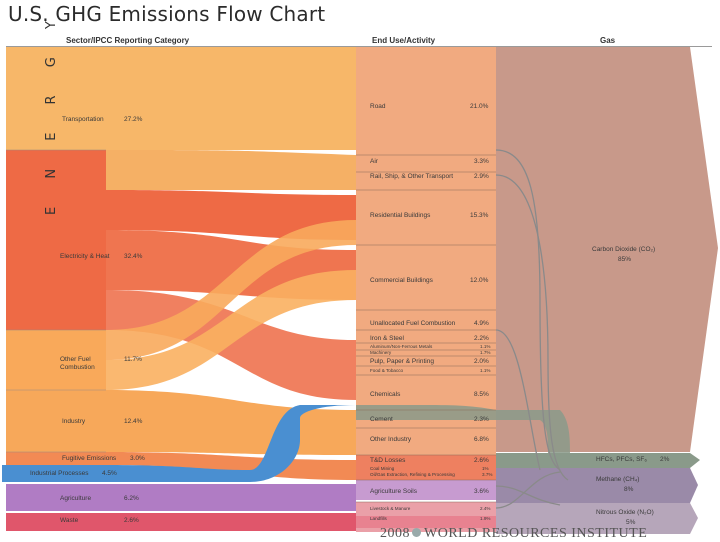 Image resolution: width=720 pixels, height=542 pixels. Describe the element at coordinates (481, 338) in the screenshot. I see `end-use-pct: 2.2%` at that location.